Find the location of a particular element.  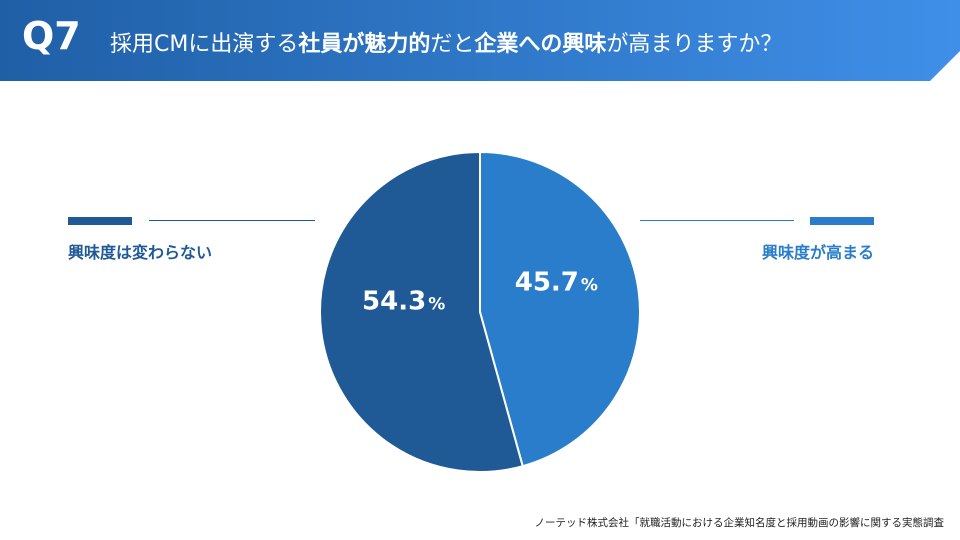

question-title: 採用CMに出演する社員が魅力的だと企業への興味が高まりますか？ is located at coordinates (446, 42).